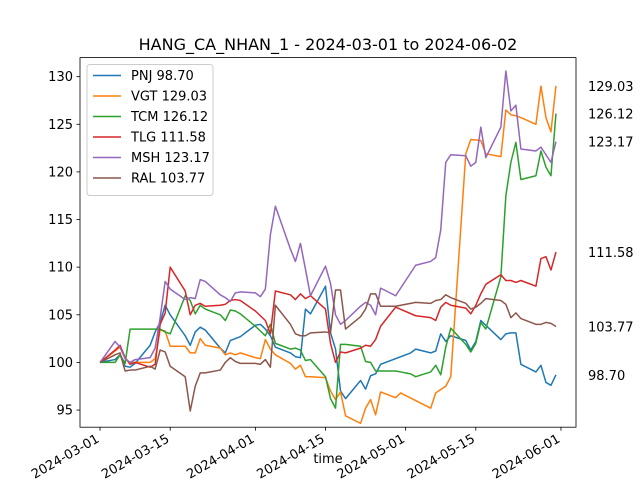 The height and width of the screenshot is (480, 640). What do you see at coordinates (60, 172) in the screenshot?
I see `y-tick-label: 120` at bounding box center [60, 172].